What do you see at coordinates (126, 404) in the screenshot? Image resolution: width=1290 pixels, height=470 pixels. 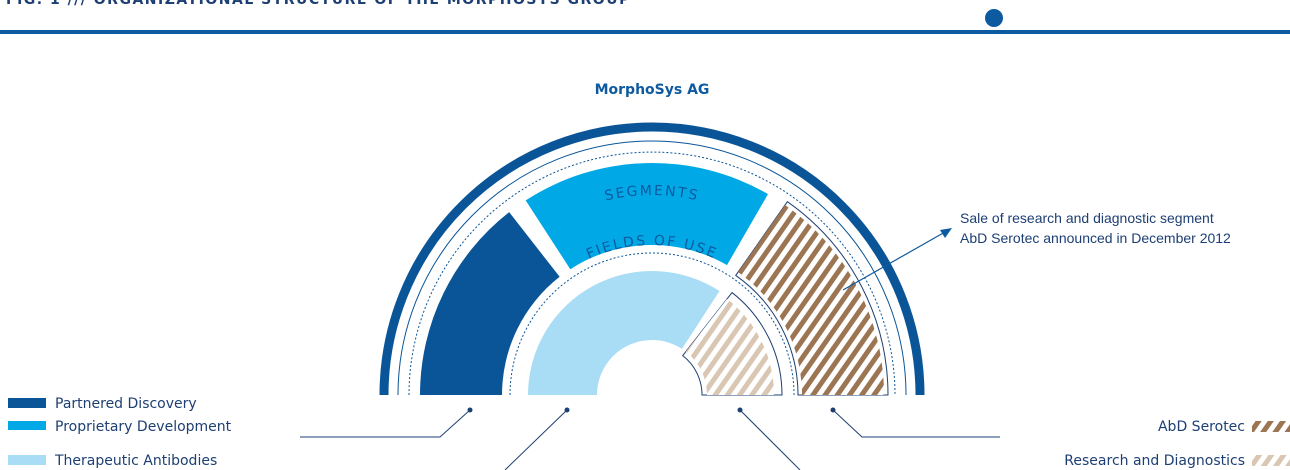 I see `legend-label: Partnered Discovery` at bounding box center [126, 404].